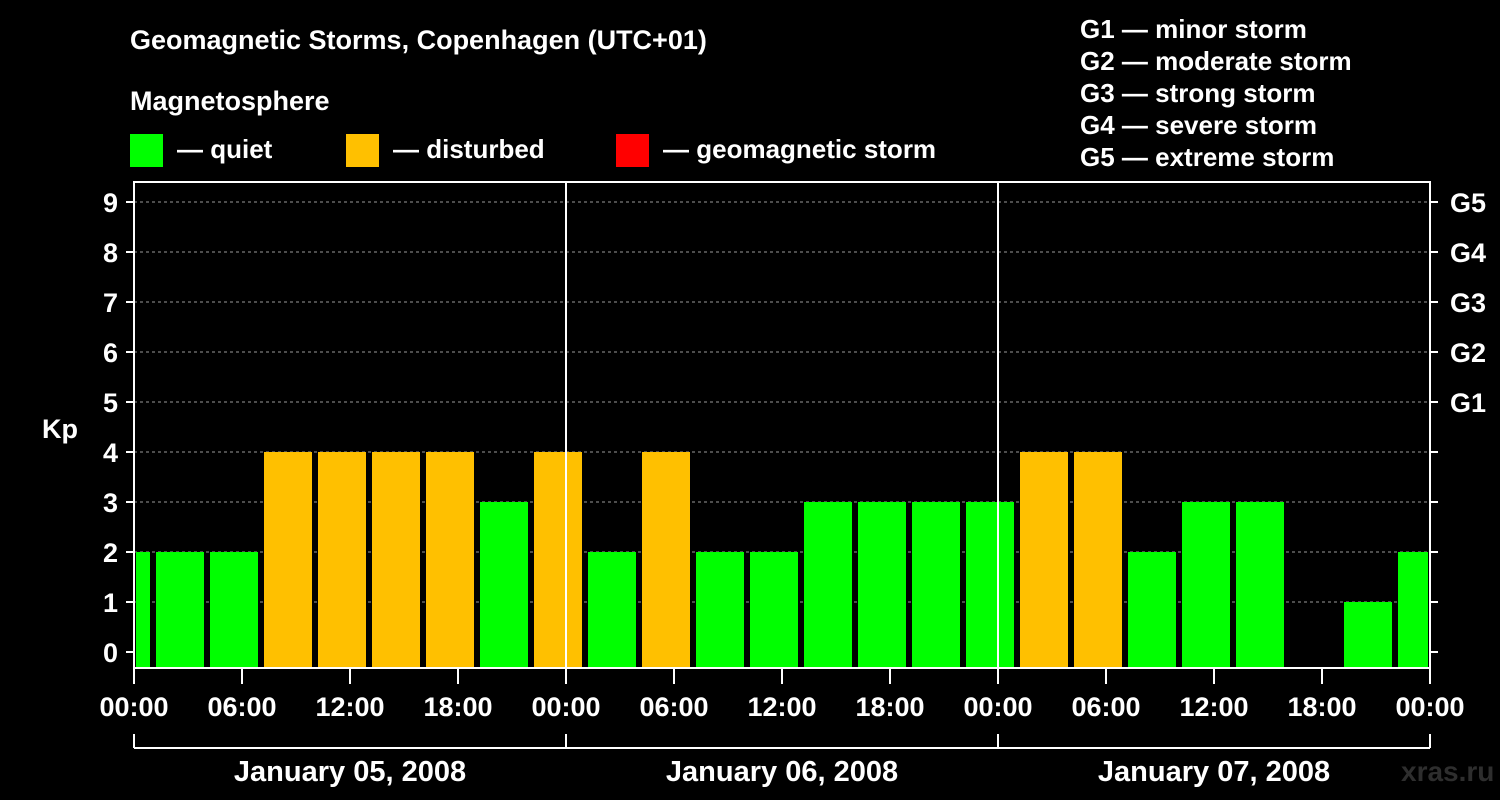 The image size is (1500, 800). Describe the element at coordinates (1468, 303) in the screenshot. I see `right-tick-label-g3: G3` at that location.